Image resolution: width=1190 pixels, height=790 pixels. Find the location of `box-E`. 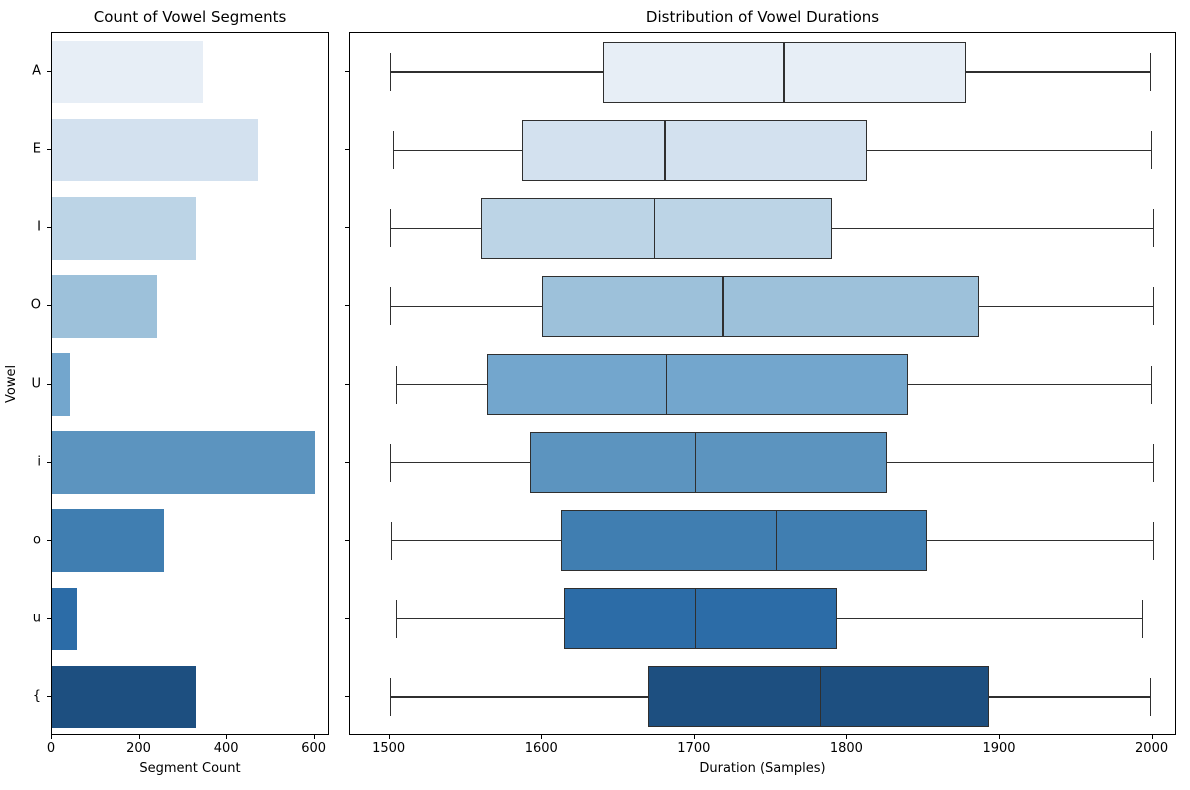

box-E is located at coordinates (695, 150).